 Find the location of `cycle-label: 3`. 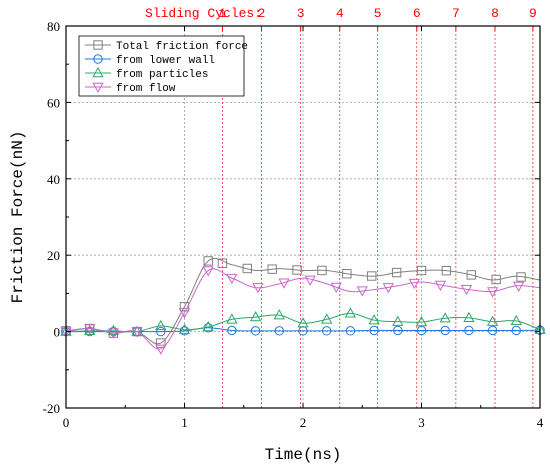

cycle-label: 3 is located at coordinates (301, 13).